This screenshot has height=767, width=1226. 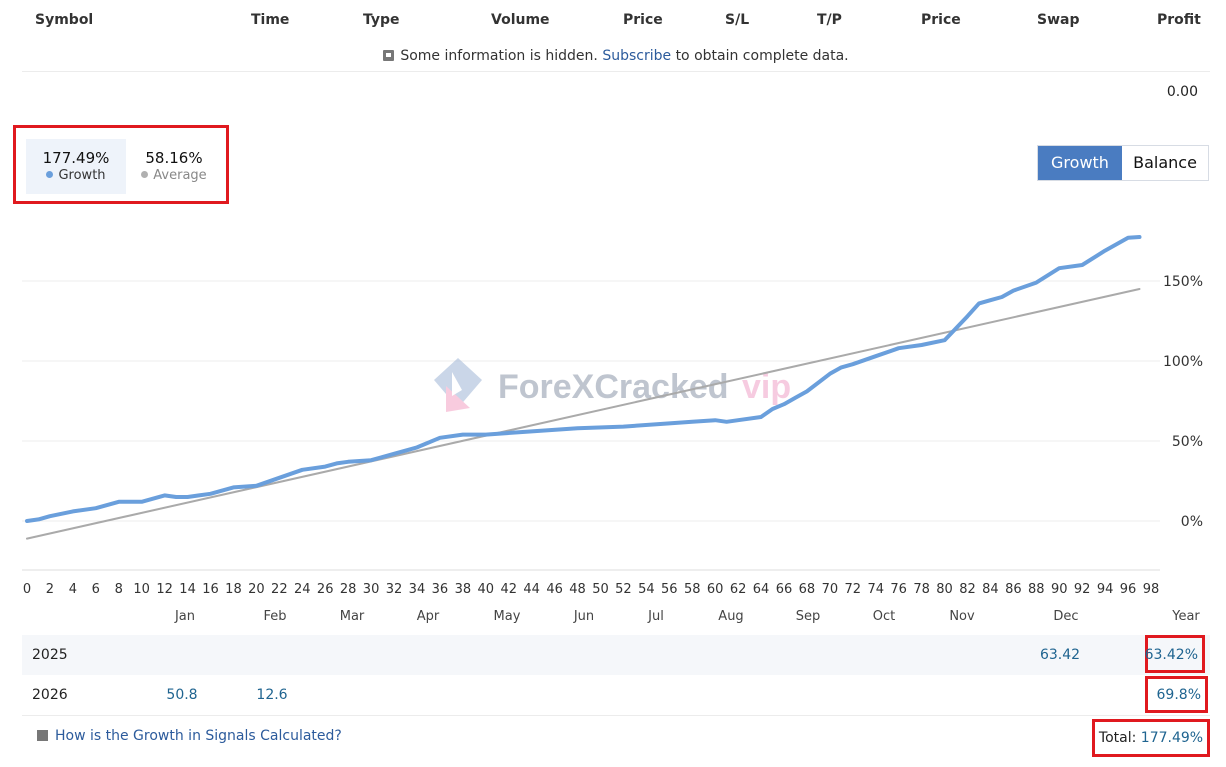 What do you see at coordinates (656, 616) in the screenshot?
I see `month-jul: Jul` at bounding box center [656, 616].